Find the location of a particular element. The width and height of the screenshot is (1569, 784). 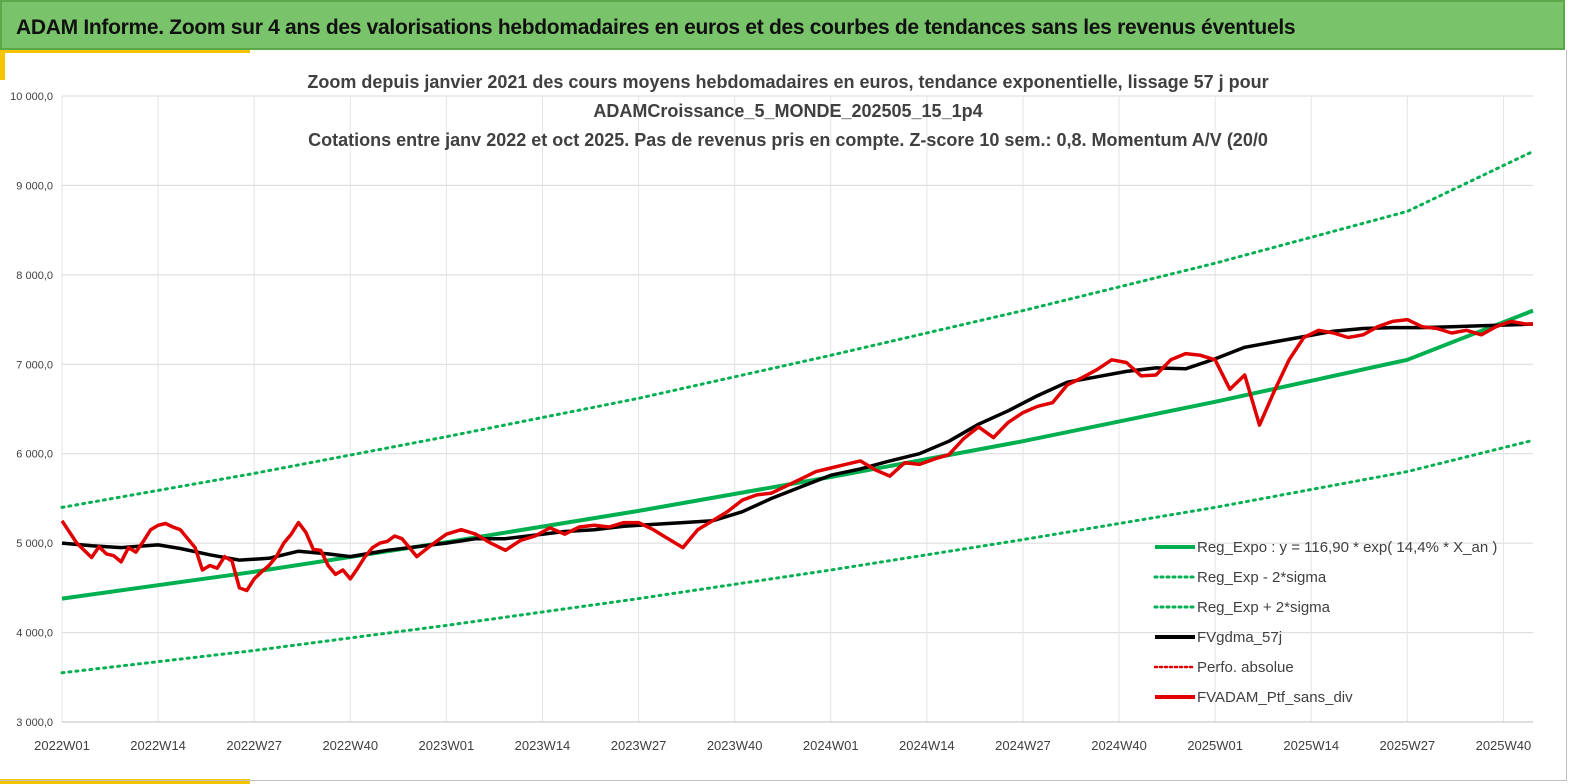

x-tick-label: 2022W14 is located at coordinates (158, 745).